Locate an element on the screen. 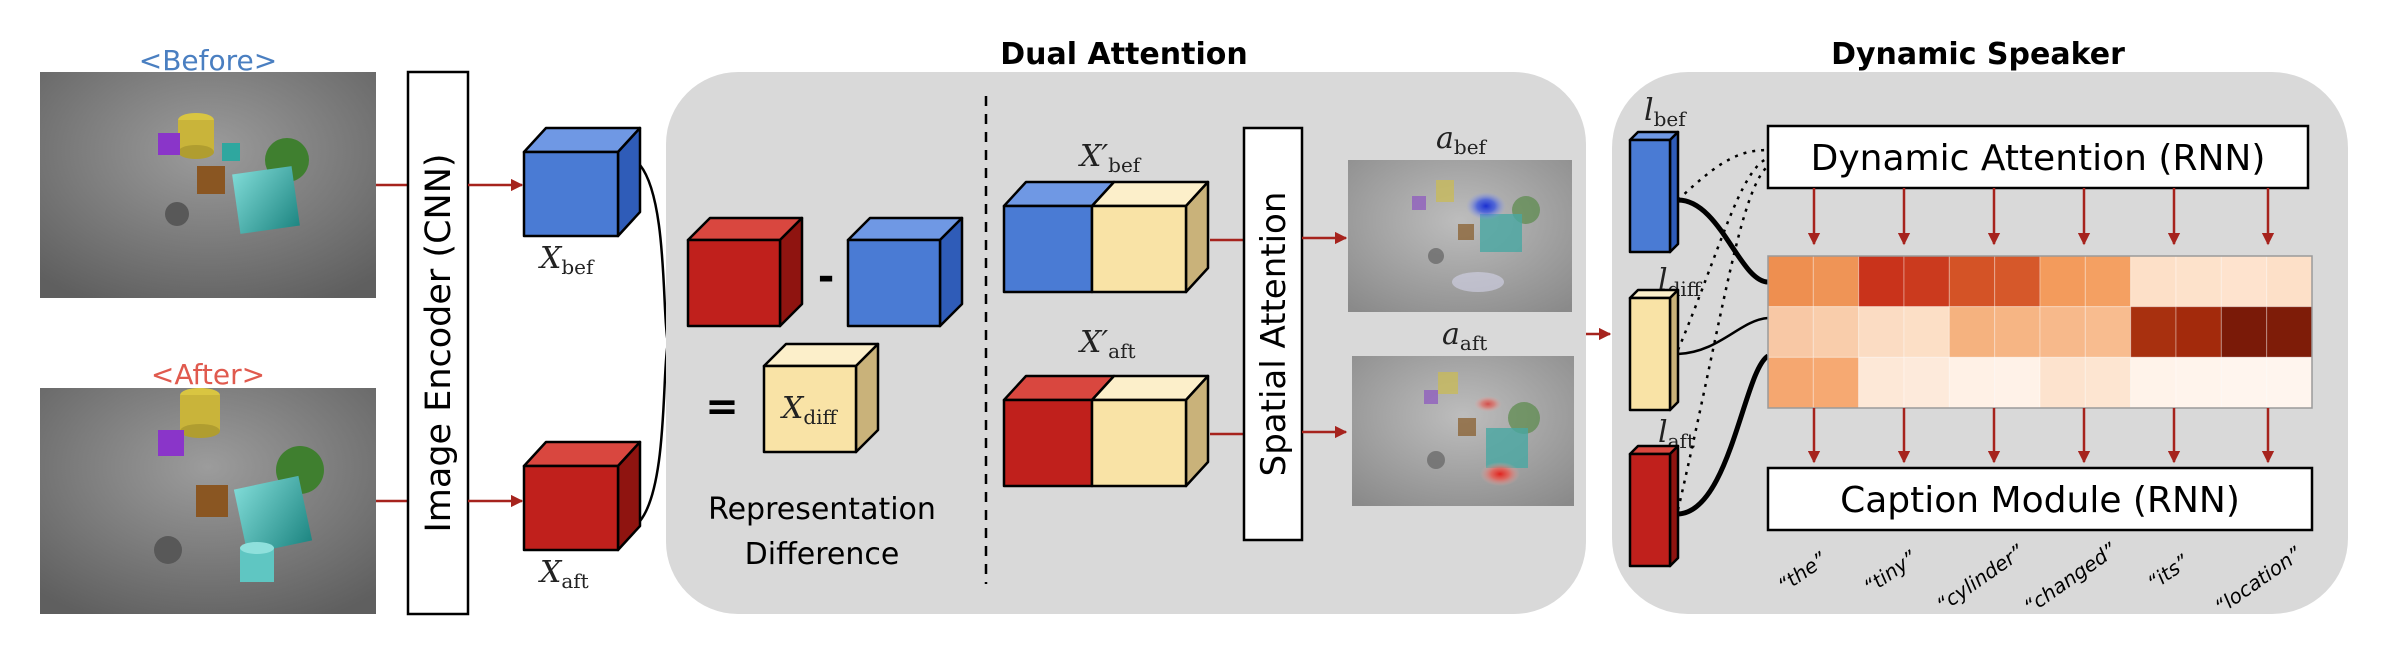  image-encoder-label: Image Encoder (CNN) is located at coordinates (439, 342).